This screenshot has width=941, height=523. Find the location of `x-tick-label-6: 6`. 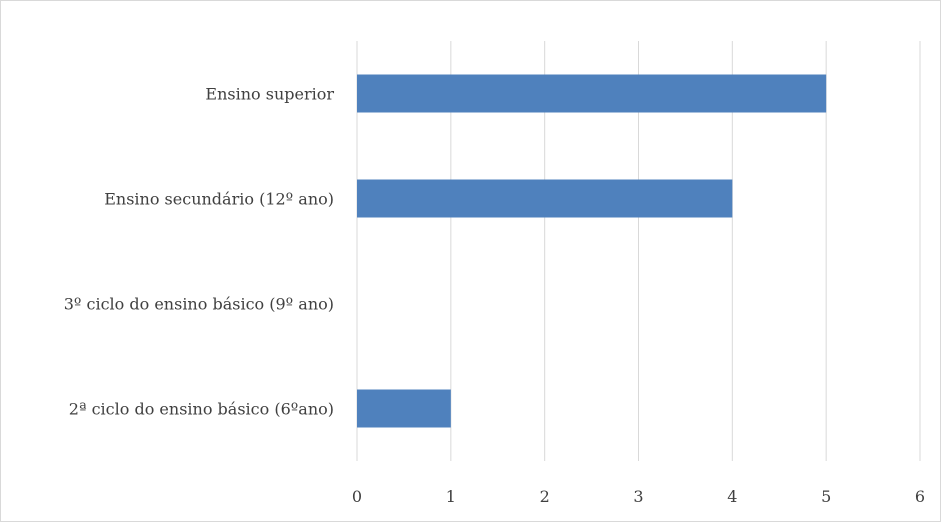

x-tick-label-6: 6 is located at coordinates (920, 496).